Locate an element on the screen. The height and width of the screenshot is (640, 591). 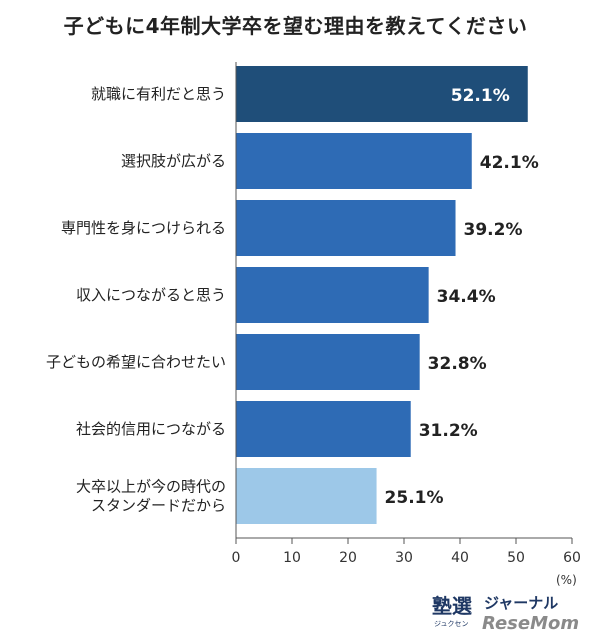
value-label: 42.1% is located at coordinates (509, 163).